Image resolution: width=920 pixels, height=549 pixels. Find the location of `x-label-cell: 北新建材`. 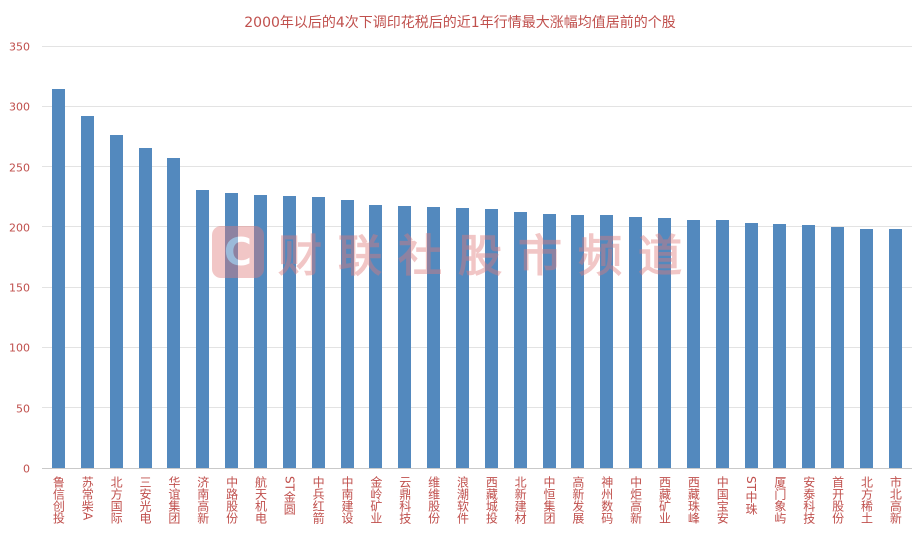

x-label-cell: 北新建材 is located at coordinates (520, 509).